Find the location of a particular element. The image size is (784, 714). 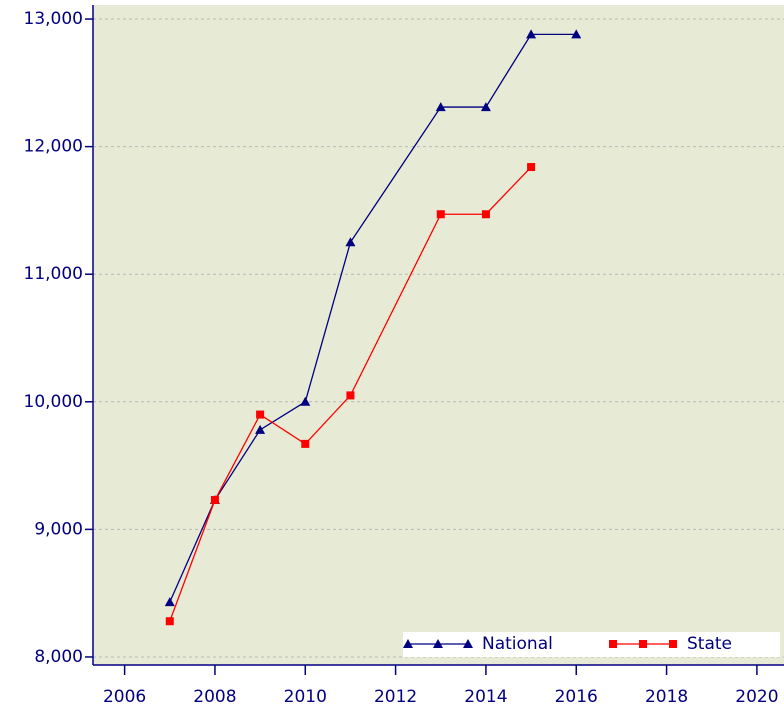

y-tick-label: 11,000 is located at coordinates (53, 274).